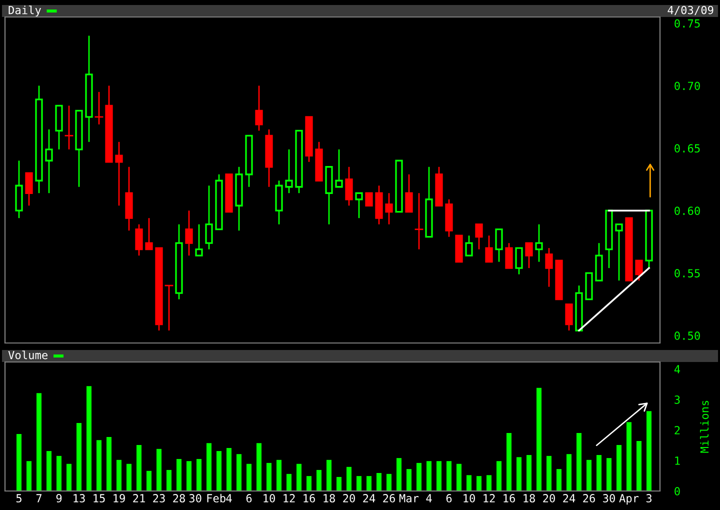 This screenshot has height=510, width=720. Describe the element at coordinates (119, 498) in the screenshot. I see `x-tick-label: 19` at that location.